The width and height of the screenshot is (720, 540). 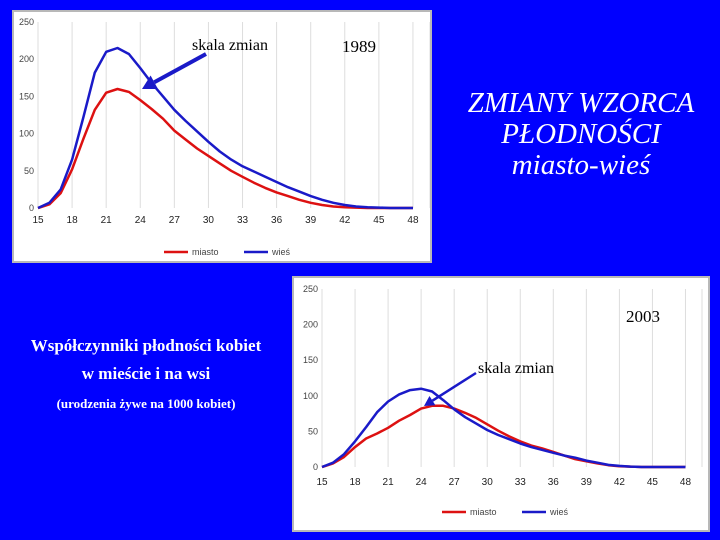 What do you see at coordinates (180, 68) in the screenshot?
I see `chart-1989-annotation-arrow` at bounding box center [180, 68].